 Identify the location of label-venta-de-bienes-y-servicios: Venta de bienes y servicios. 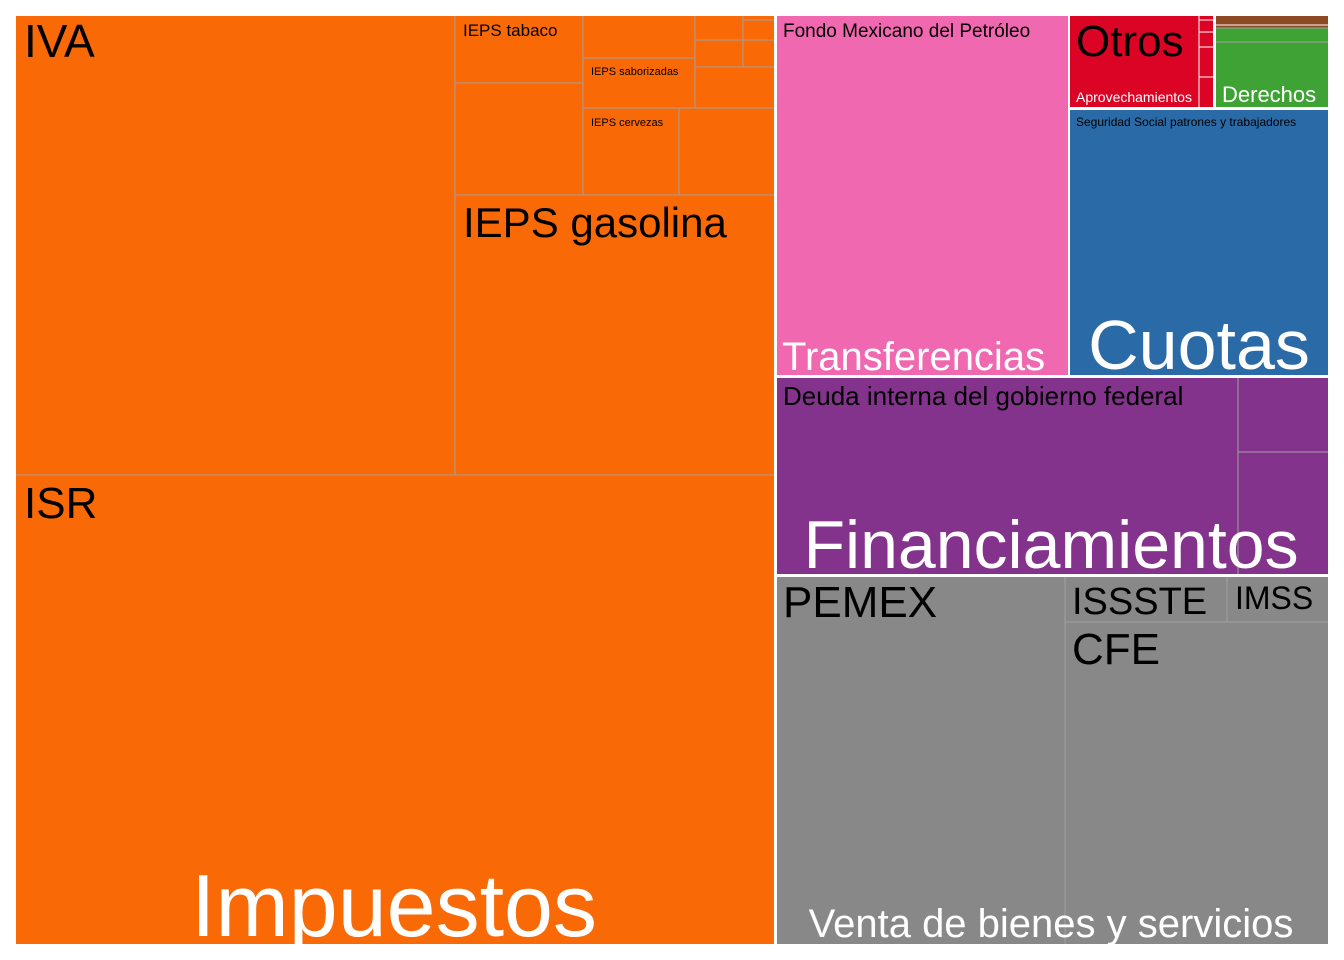
(1051, 924).